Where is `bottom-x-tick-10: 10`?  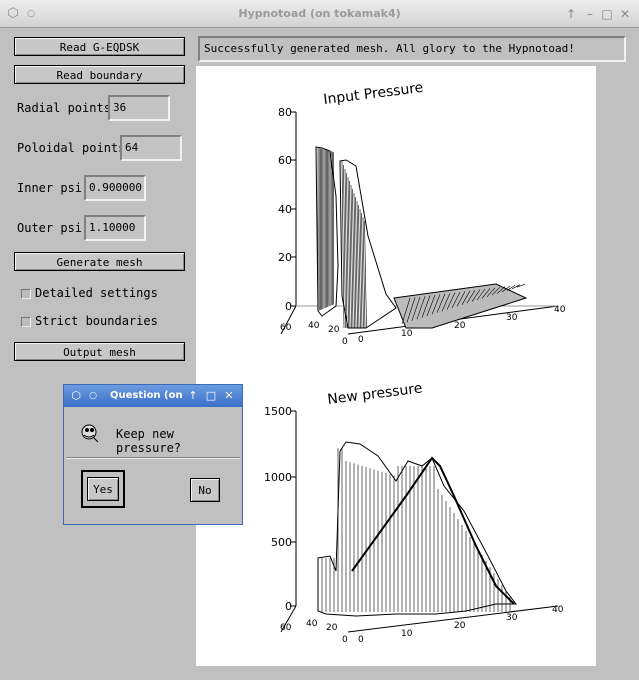
bottom-x-tick-10: 10 is located at coordinates (407, 634).